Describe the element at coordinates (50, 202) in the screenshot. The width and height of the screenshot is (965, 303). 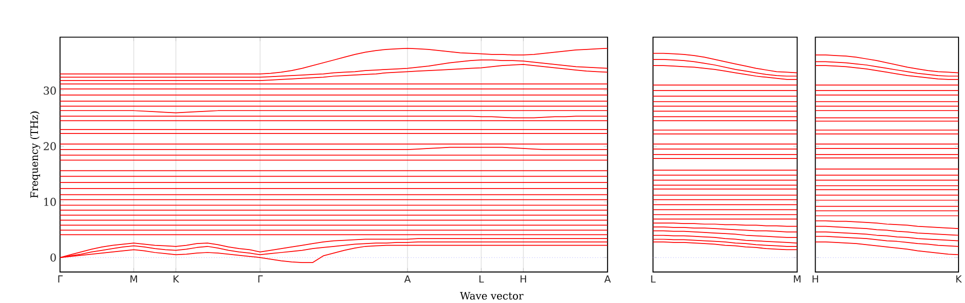
I see `y-tick-label: 10` at that location.